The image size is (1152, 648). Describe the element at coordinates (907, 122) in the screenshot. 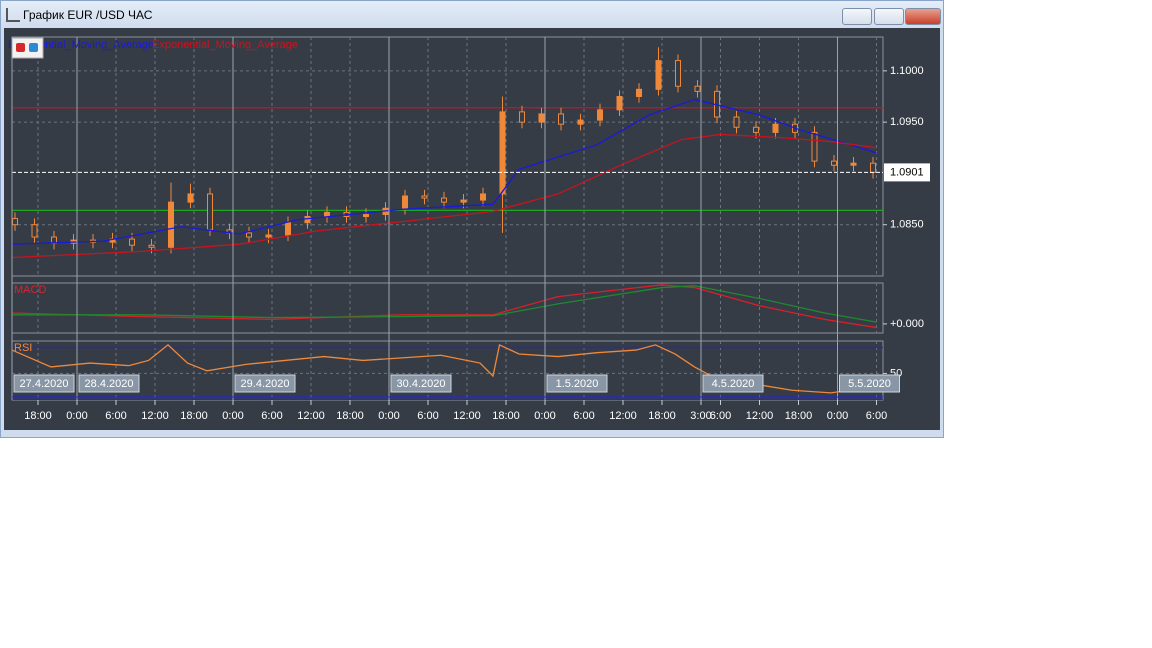

I see `y-tick-label: 1.0950` at that location.